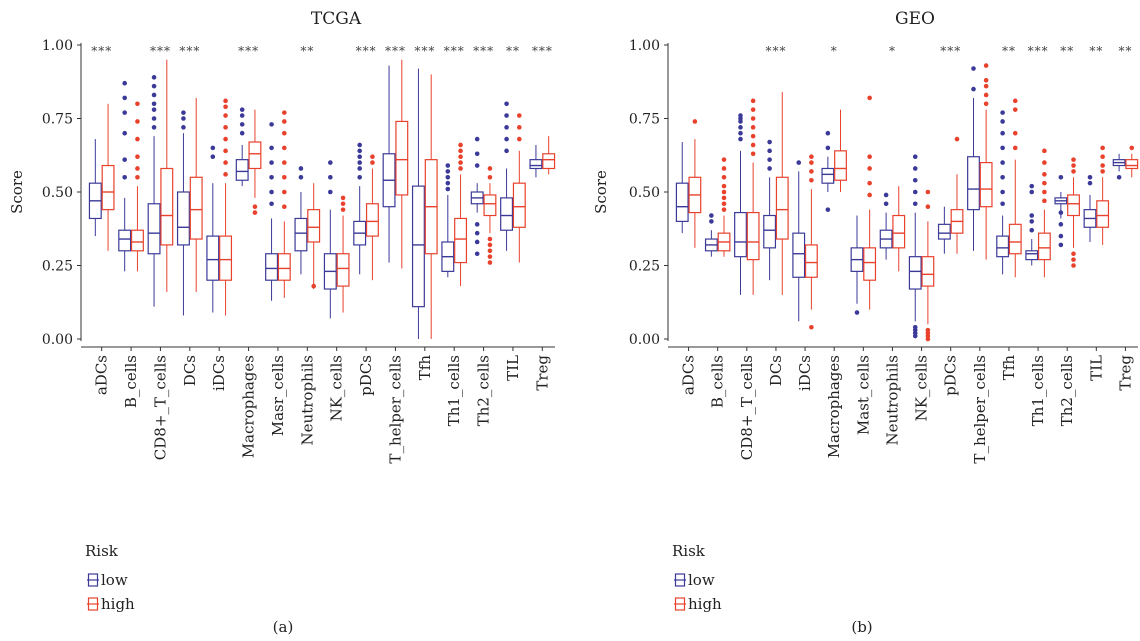  Describe the element at coordinates (915, 19) in the screenshot. I see `chart-title: GEO` at that location.